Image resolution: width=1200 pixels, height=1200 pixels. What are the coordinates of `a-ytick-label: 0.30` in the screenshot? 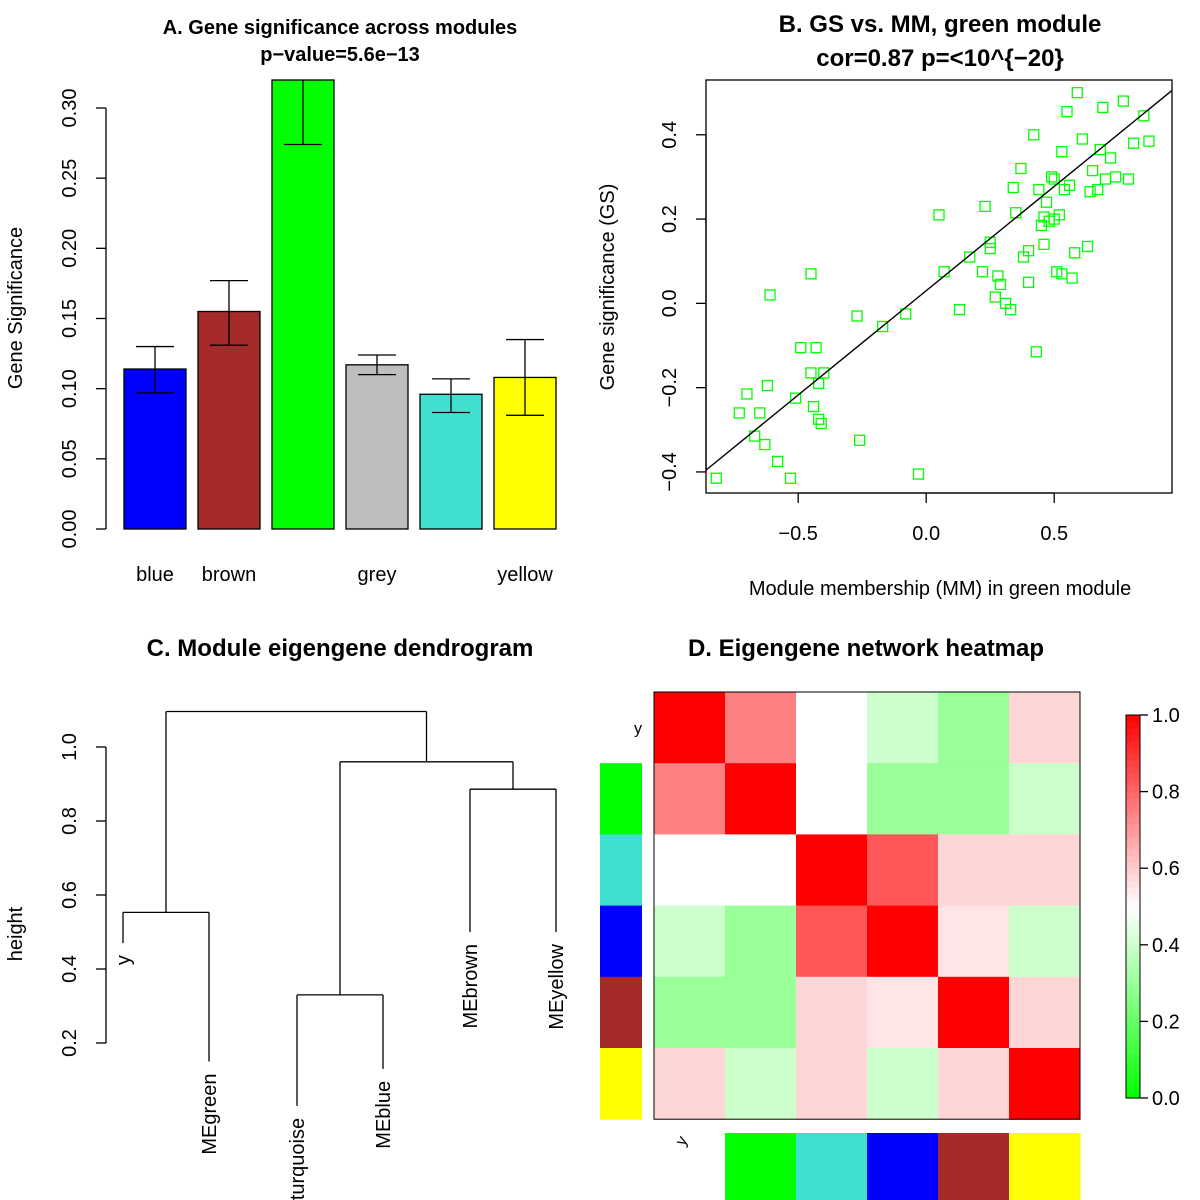 It's located at (70, 108).